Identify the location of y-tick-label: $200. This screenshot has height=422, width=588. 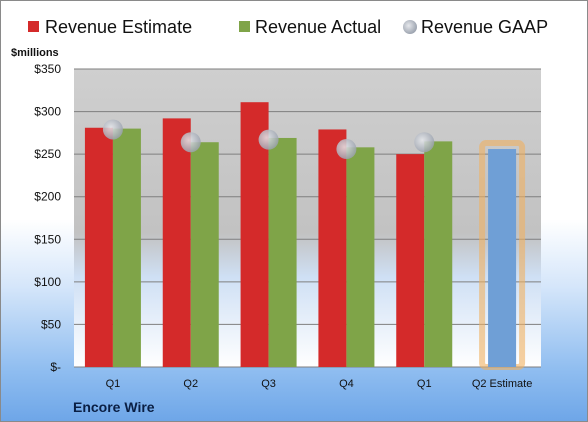
(47, 197).